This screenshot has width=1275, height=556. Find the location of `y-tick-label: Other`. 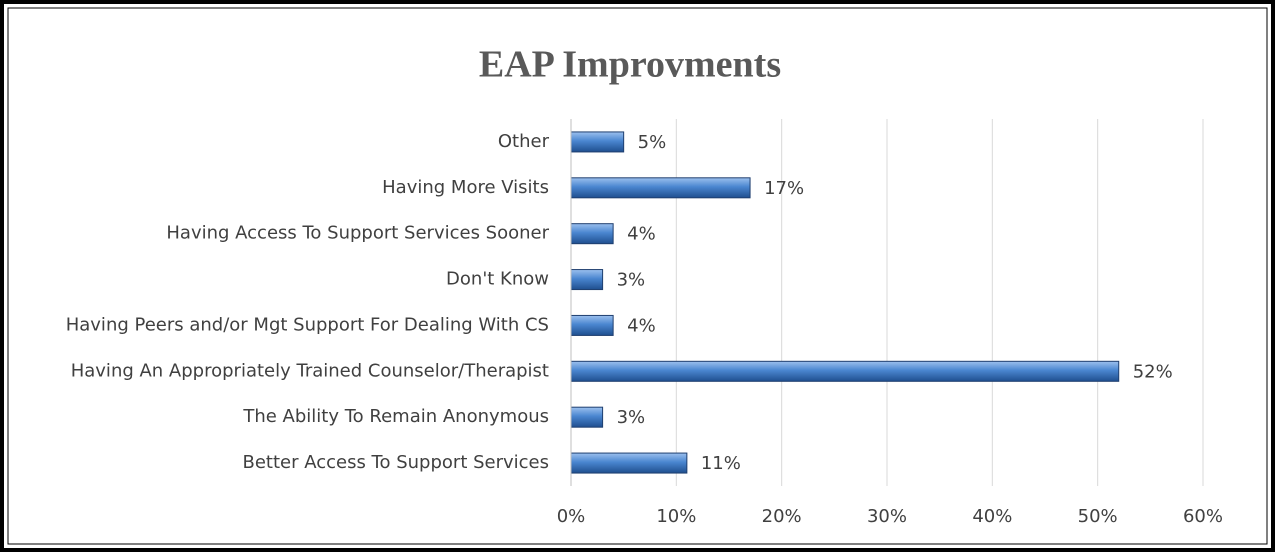

y-tick-label: Other is located at coordinates (524, 141).